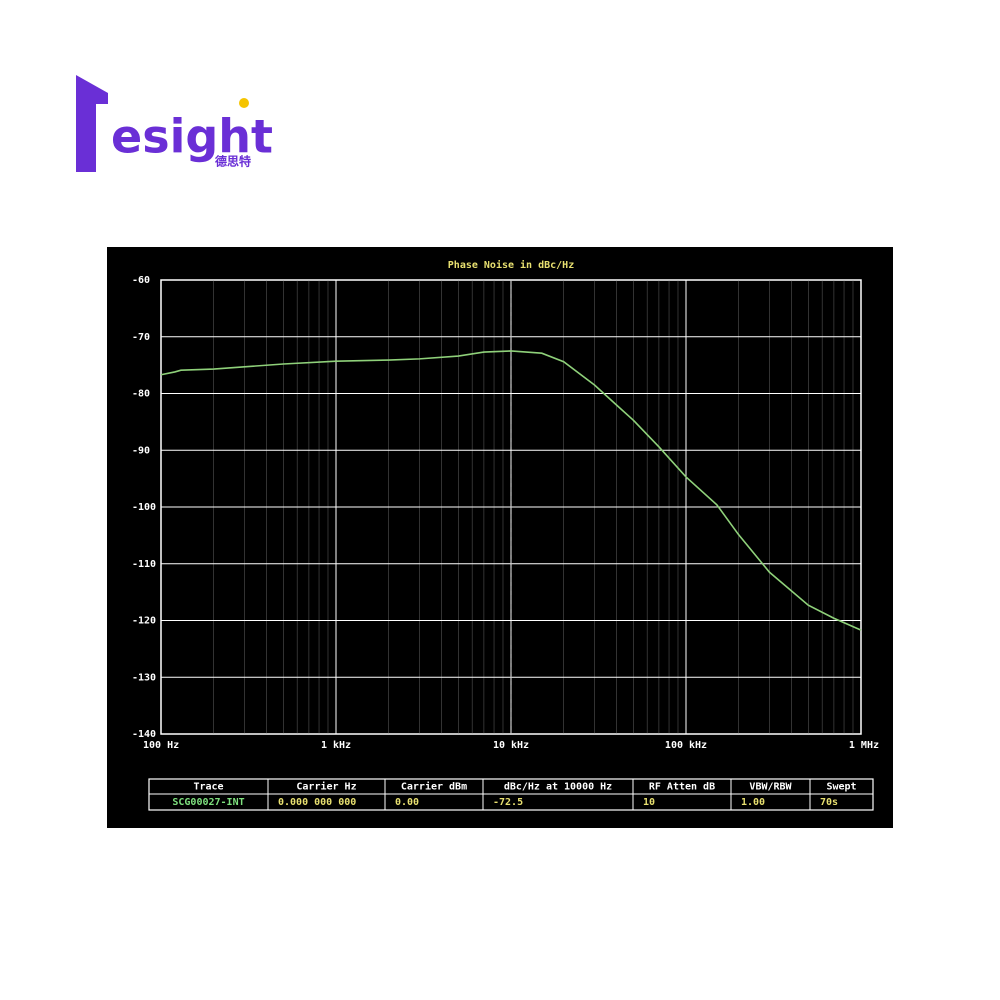  I want to click on logo-text: esight, so click(192, 137).